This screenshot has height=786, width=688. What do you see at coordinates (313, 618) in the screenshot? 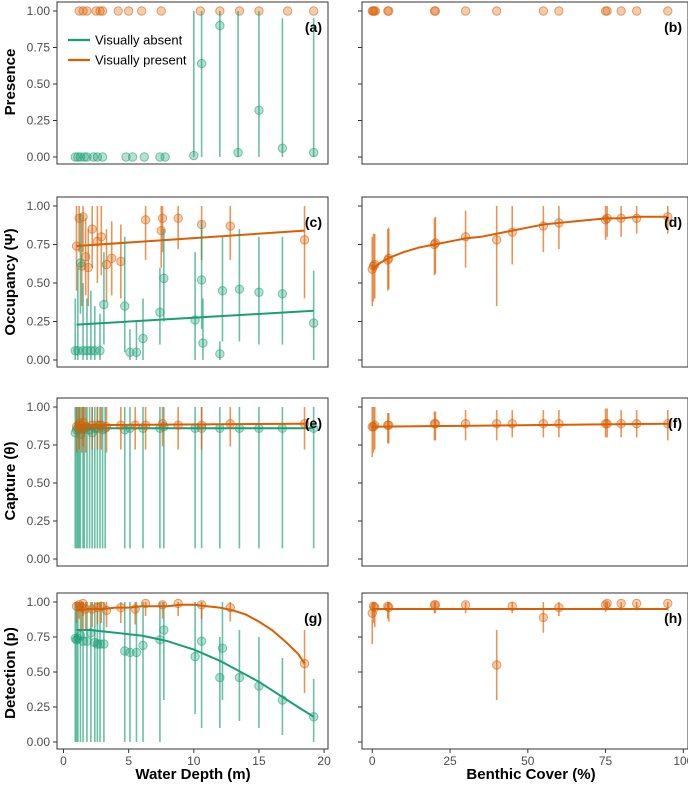
I see `panel-g-label: (g)` at bounding box center [313, 618].